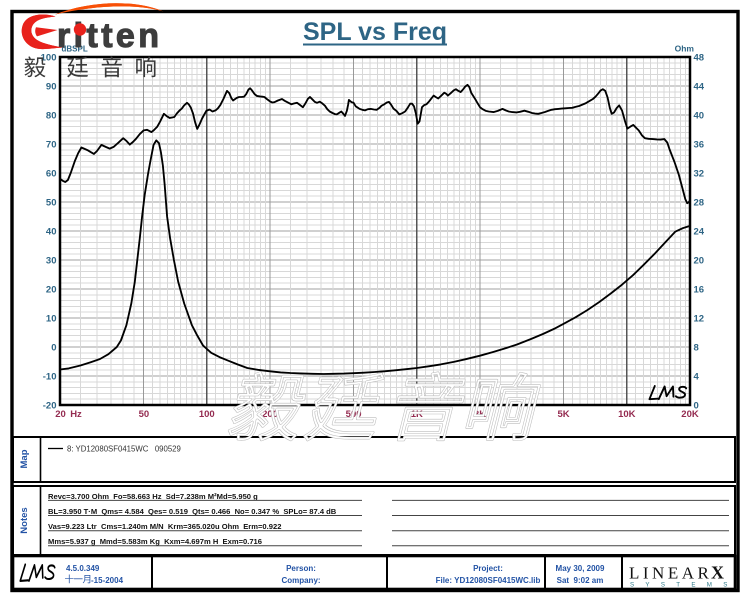 The image size is (750, 600). What do you see at coordinates (685, 49) in the screenshot?
I see `svg-text: Ohm` at bounding box center [685, 49].